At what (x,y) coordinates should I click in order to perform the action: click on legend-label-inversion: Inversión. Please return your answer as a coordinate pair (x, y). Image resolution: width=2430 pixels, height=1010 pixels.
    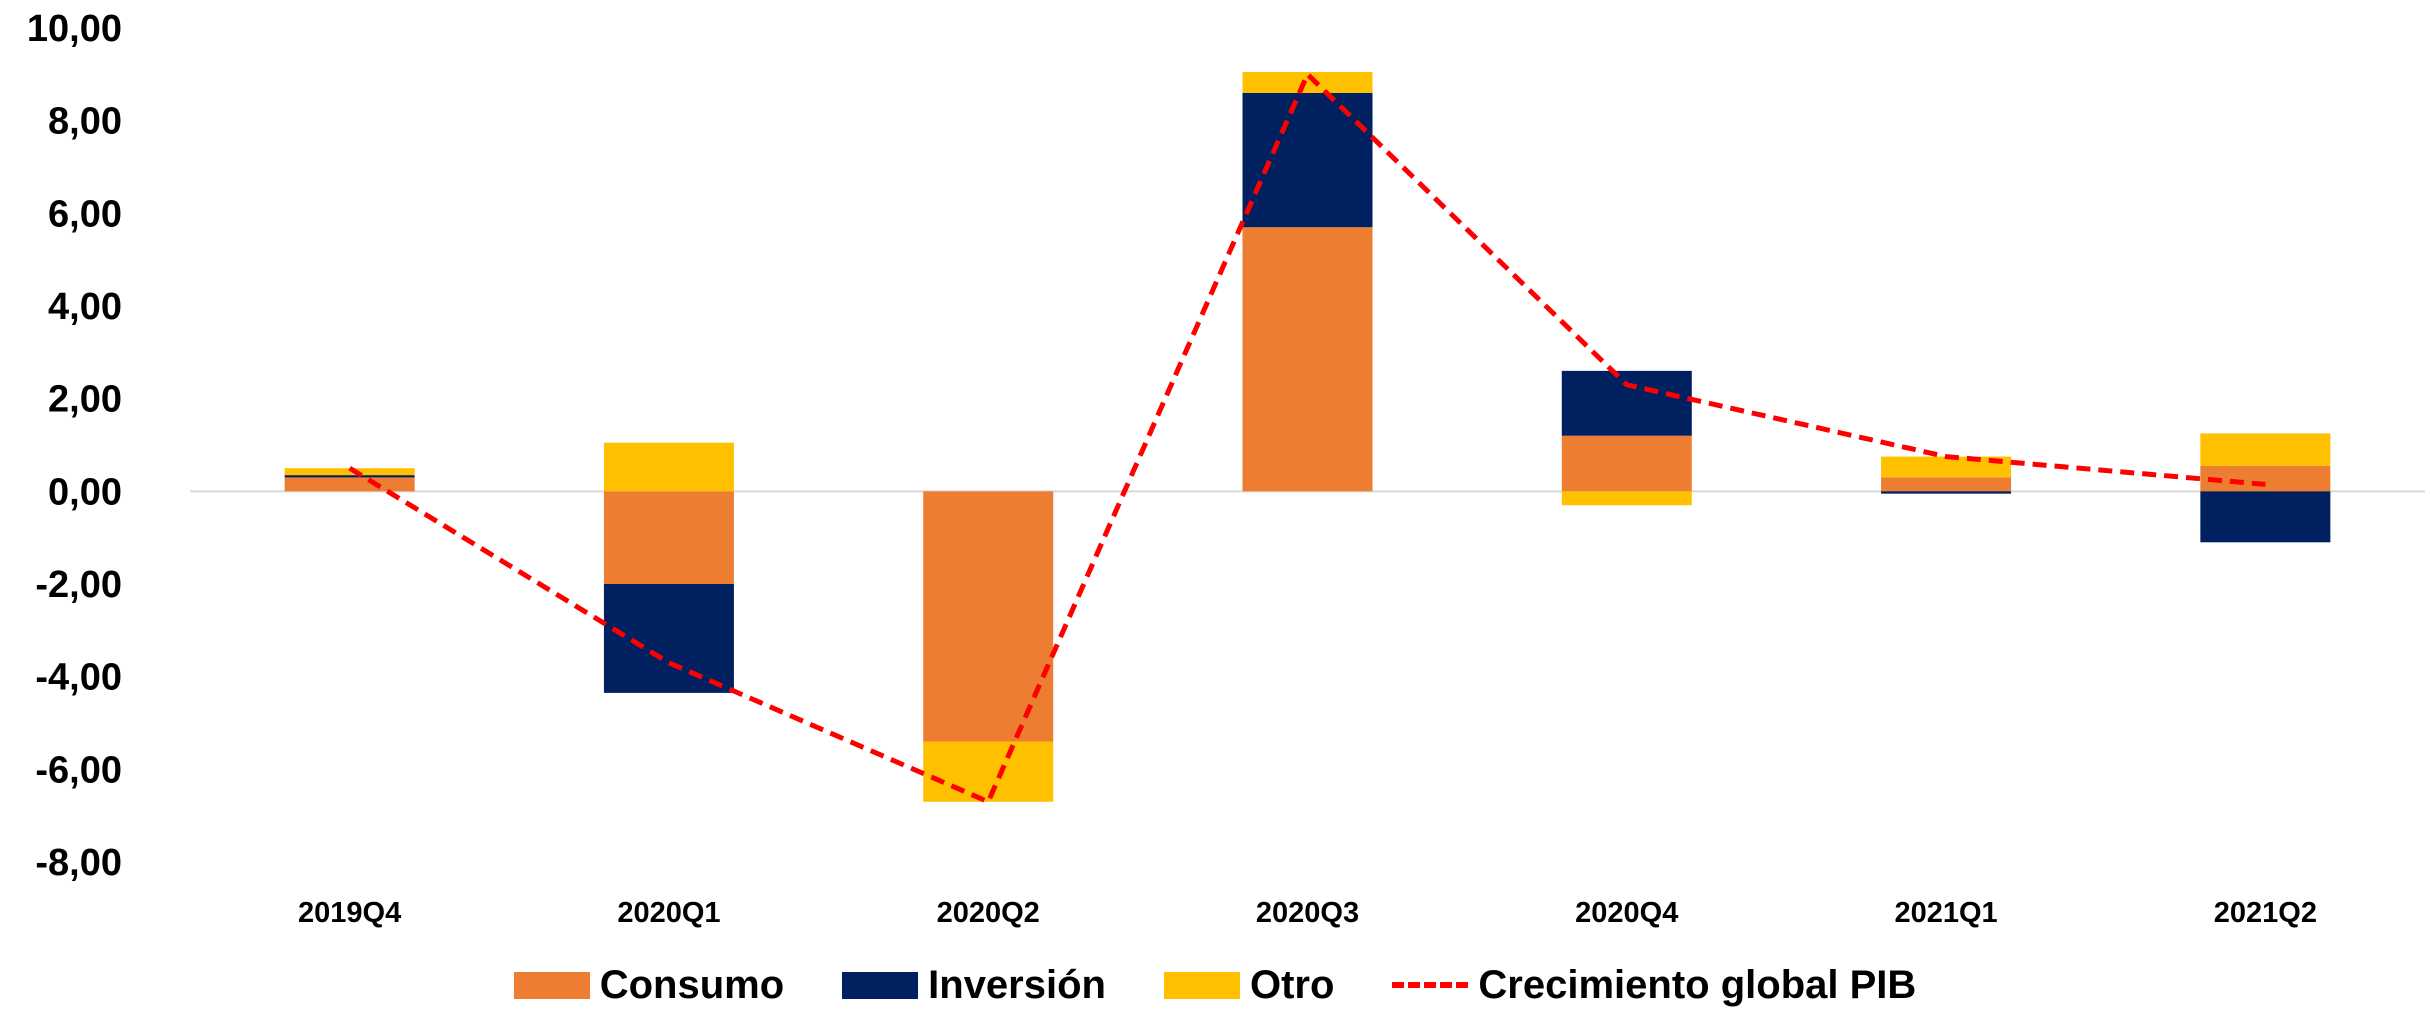
    Looking at the image, I should click on (1017, 984).